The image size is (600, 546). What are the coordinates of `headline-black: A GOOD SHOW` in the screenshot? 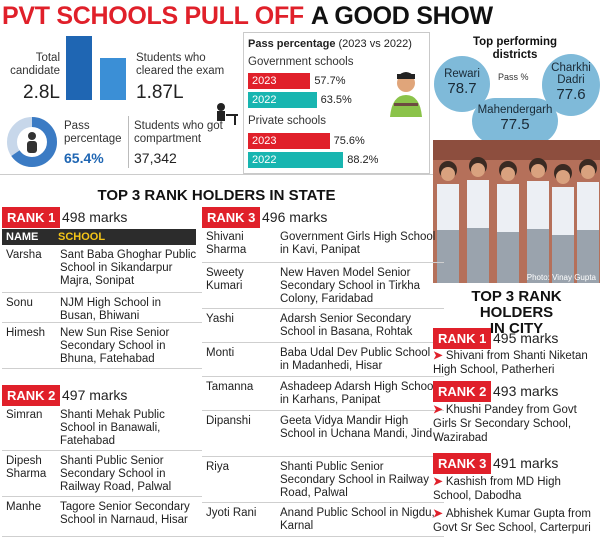 It's located at (401, 15).